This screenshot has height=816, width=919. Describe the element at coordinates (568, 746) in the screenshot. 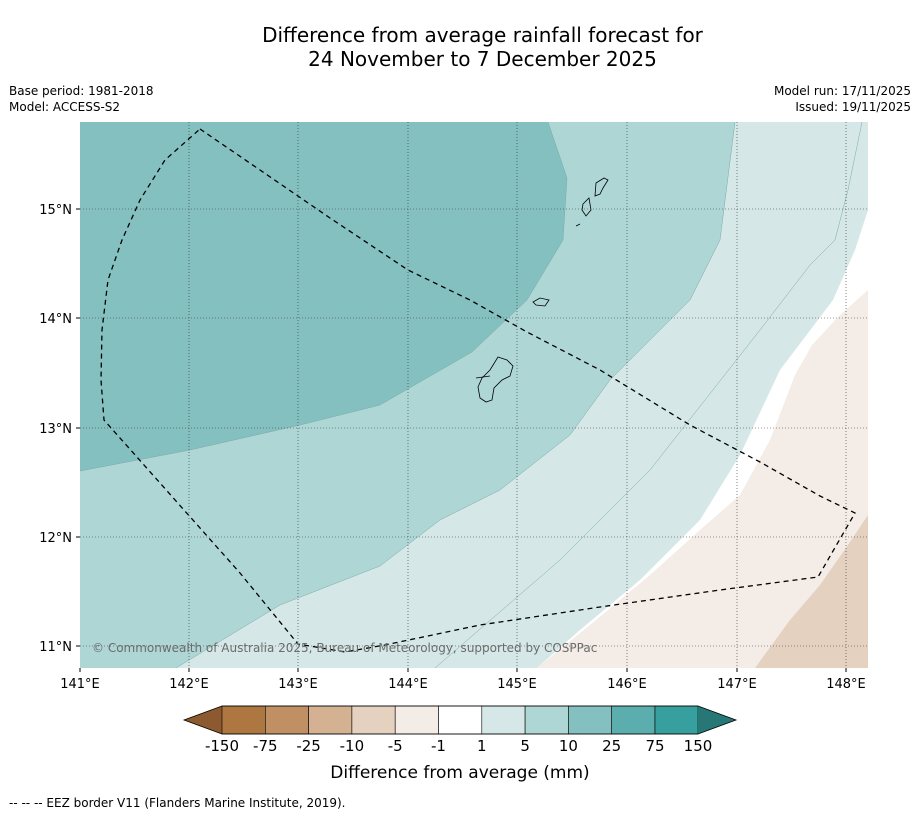

I see `colorbar-label: 10` at that location.